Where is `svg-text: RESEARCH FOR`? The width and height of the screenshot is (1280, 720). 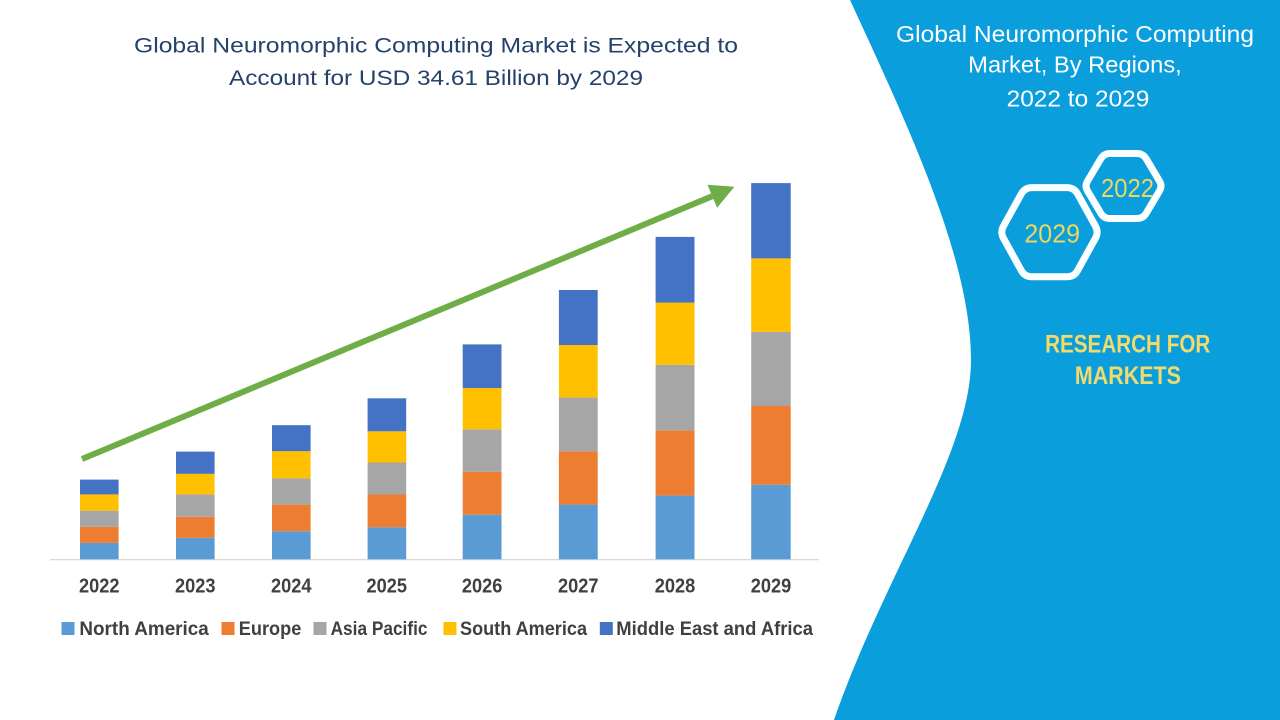 svg-text: RESEARCH FOR is located at coordinates (1127, 345).